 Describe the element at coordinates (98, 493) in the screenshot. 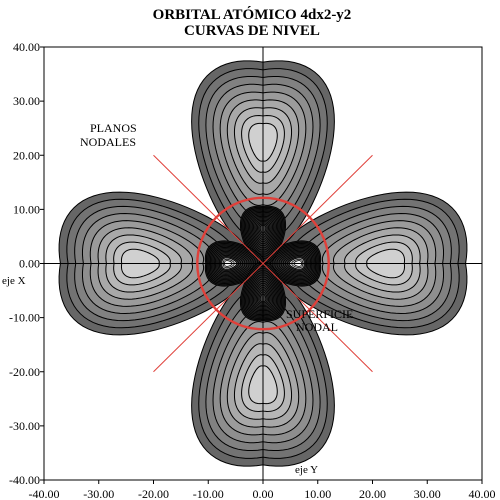

I see `x-tick-label: -30.00` at that location.